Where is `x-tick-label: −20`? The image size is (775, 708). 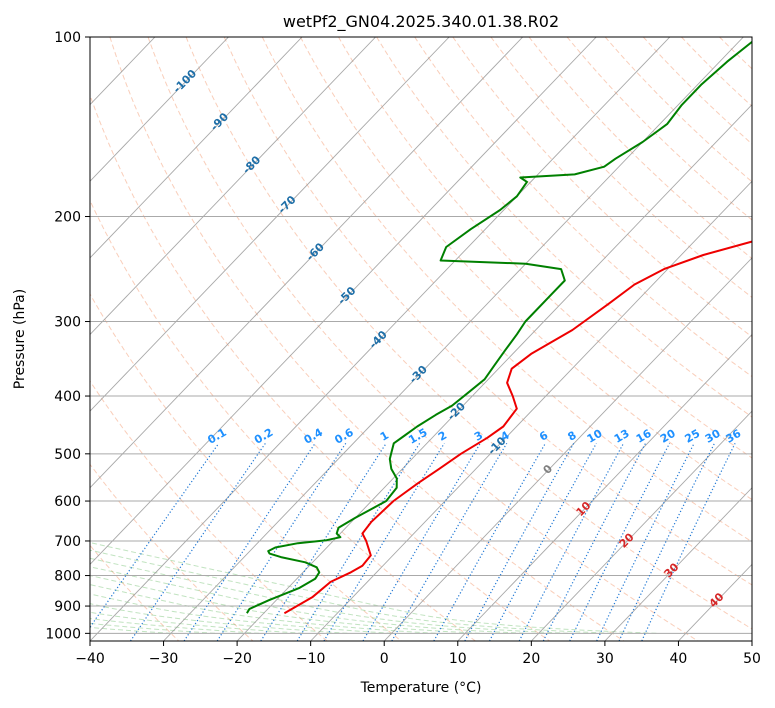
x-tick-label: −20 is located at coordinates (237, 659).